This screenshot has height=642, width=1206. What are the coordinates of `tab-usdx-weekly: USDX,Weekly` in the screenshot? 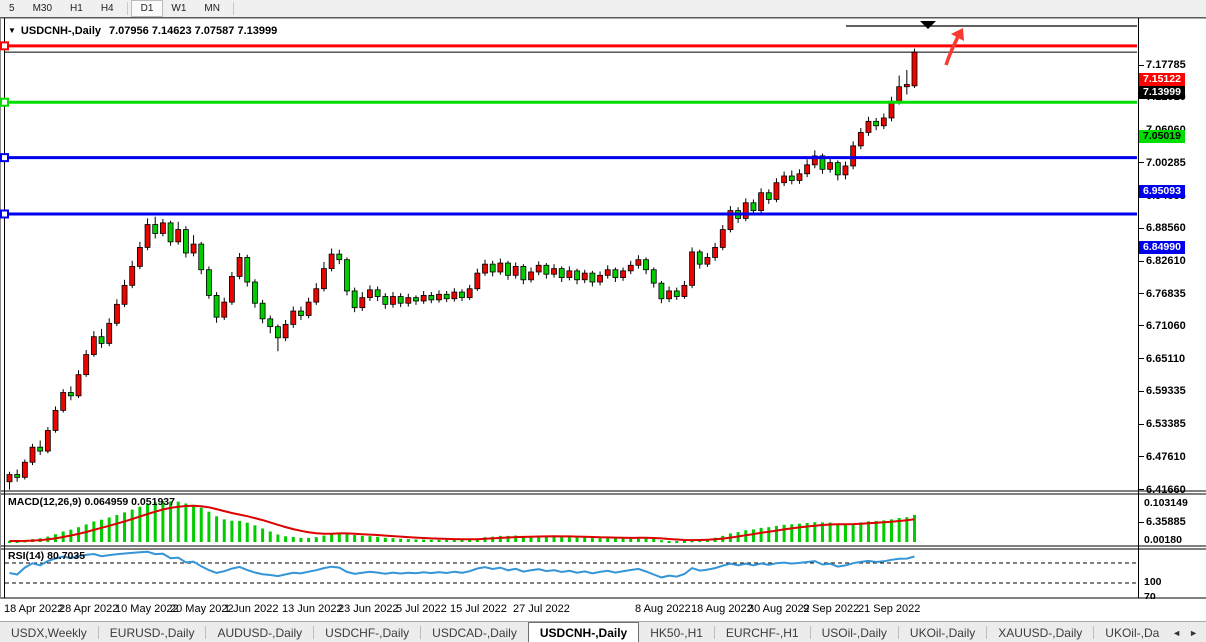 It's located at (49, 632).